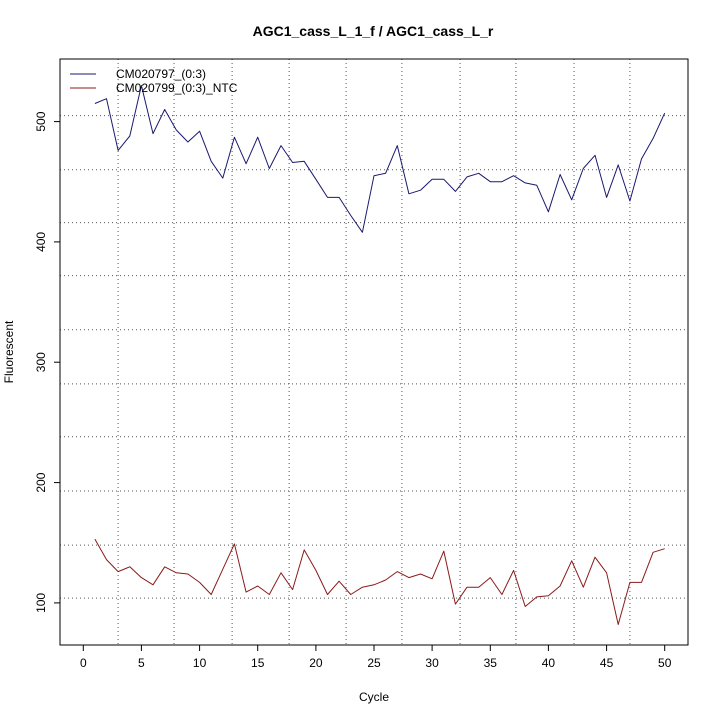  I want to click on legend: CM020797_(0:3) CM020799_(0:3)_NTC, so click(154, 81).